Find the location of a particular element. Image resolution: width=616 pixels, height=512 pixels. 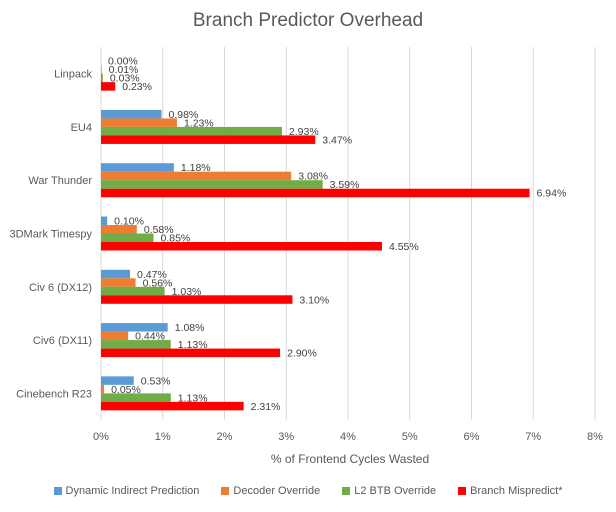

data-label: 0.23% is located at coordinates (137, 87).